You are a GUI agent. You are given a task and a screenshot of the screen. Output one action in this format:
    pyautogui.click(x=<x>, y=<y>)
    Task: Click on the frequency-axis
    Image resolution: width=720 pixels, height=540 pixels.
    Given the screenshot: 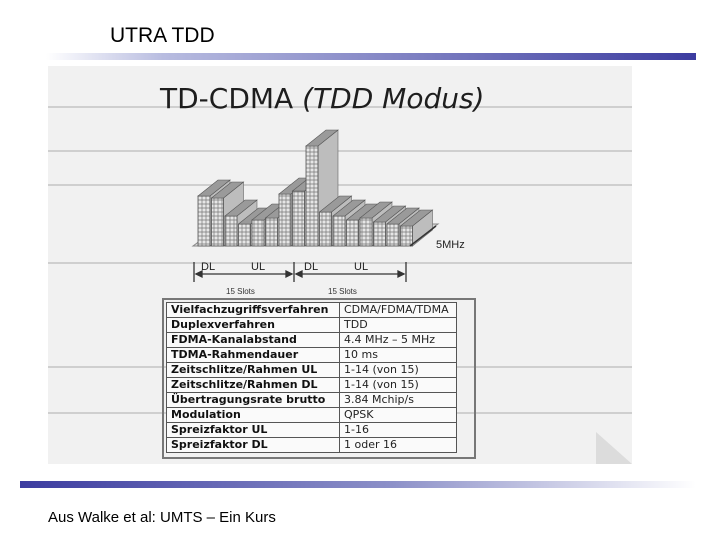 What is the action you would take?
    pyautogui.click(x=423, y=236)
    